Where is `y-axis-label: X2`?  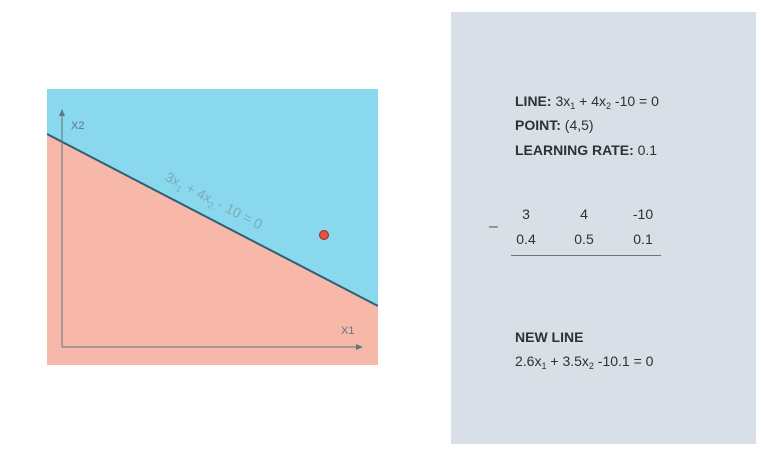
y-axis-label: X2 is located at coordinates (77, 126).